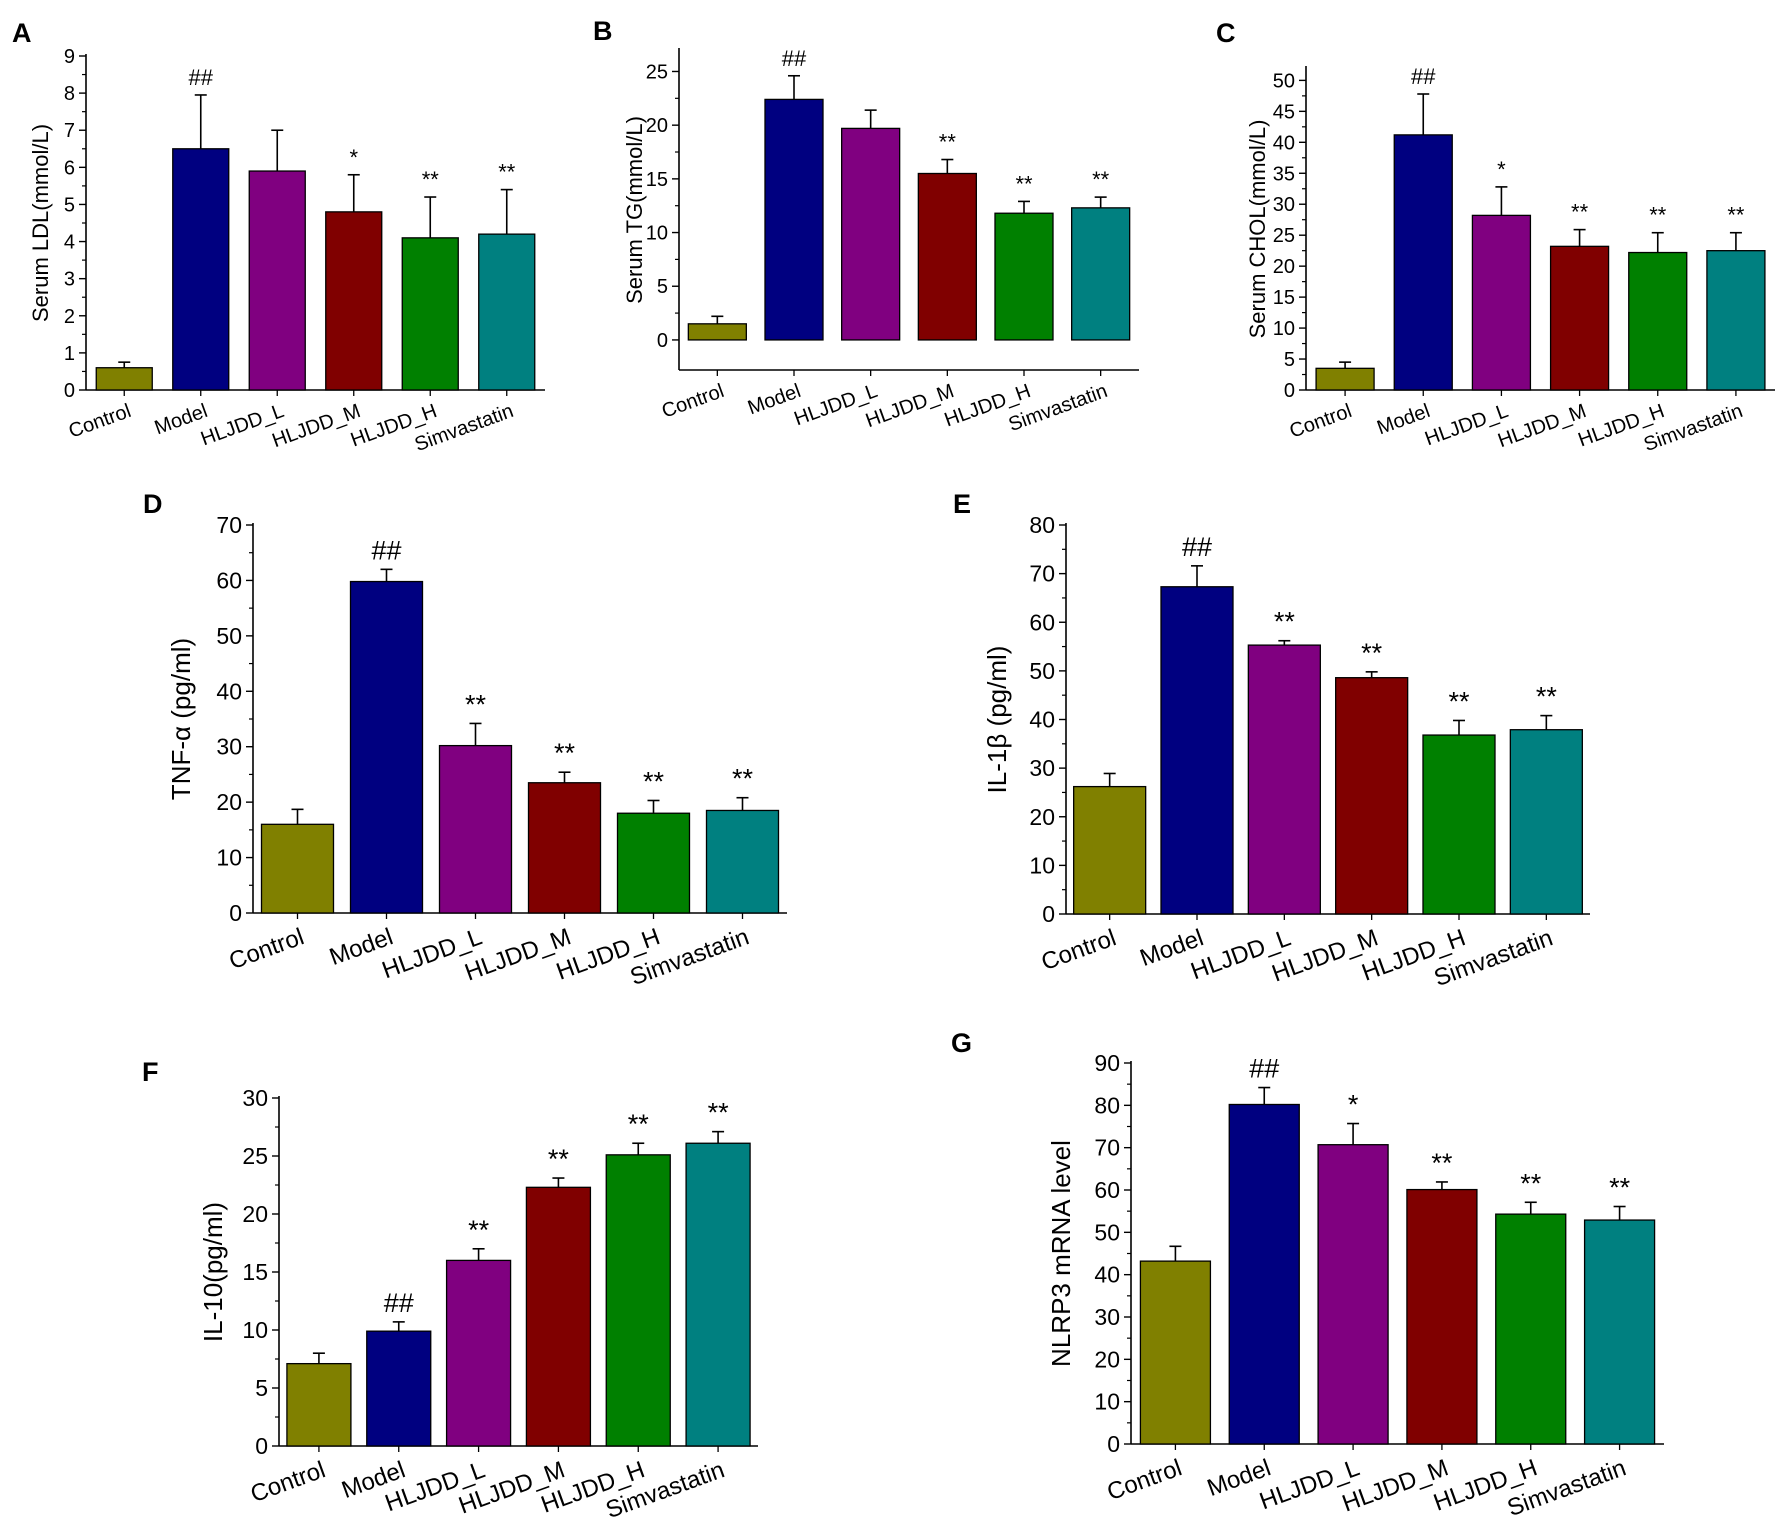  I want to click on y-tick-label: 35, so click(1284, 174).